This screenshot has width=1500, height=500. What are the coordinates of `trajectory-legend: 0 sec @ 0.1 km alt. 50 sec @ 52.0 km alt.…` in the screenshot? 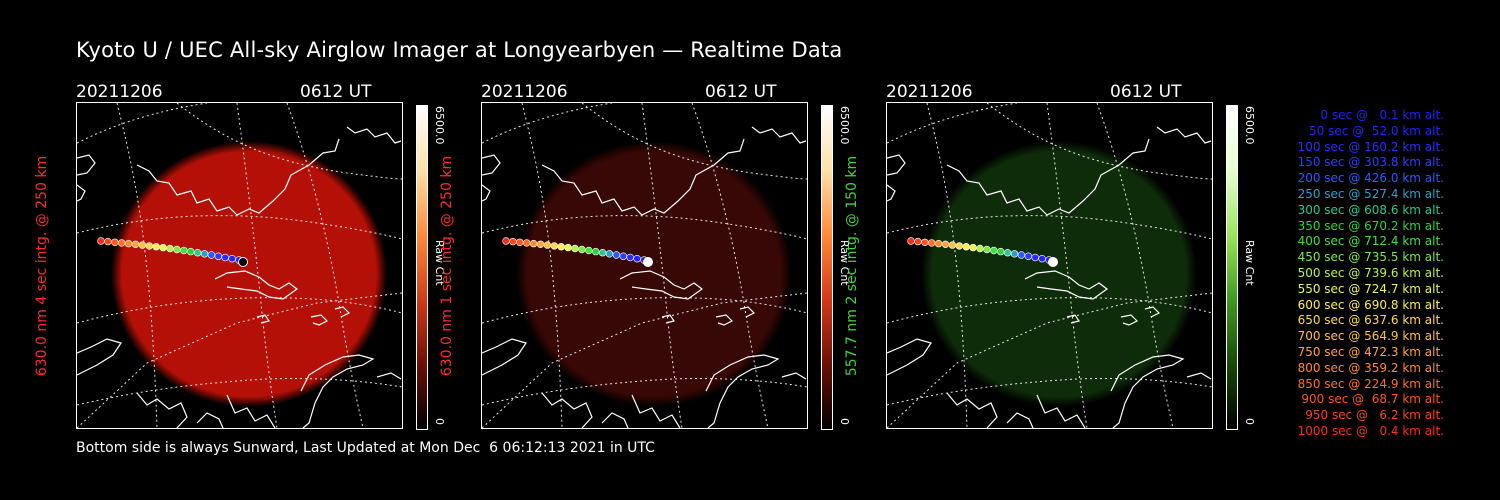 It's located at (1353, 274).